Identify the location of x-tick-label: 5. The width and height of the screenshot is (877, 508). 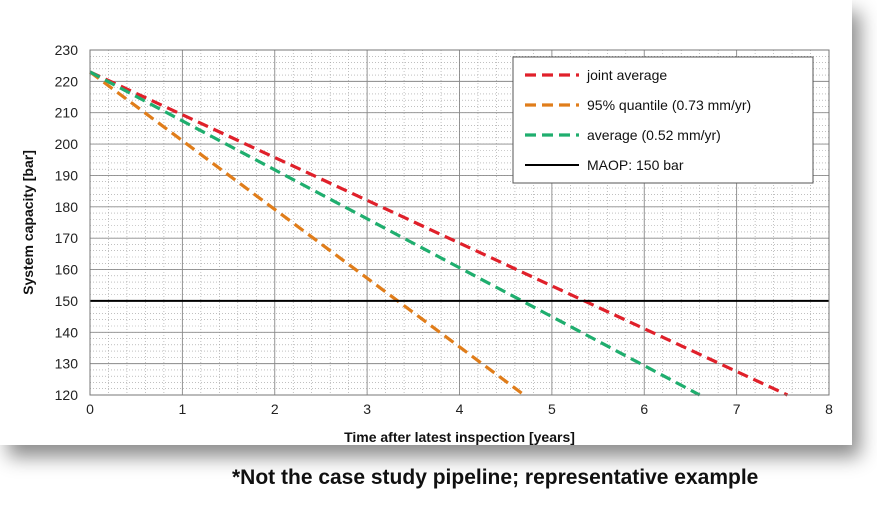
(552, 409).